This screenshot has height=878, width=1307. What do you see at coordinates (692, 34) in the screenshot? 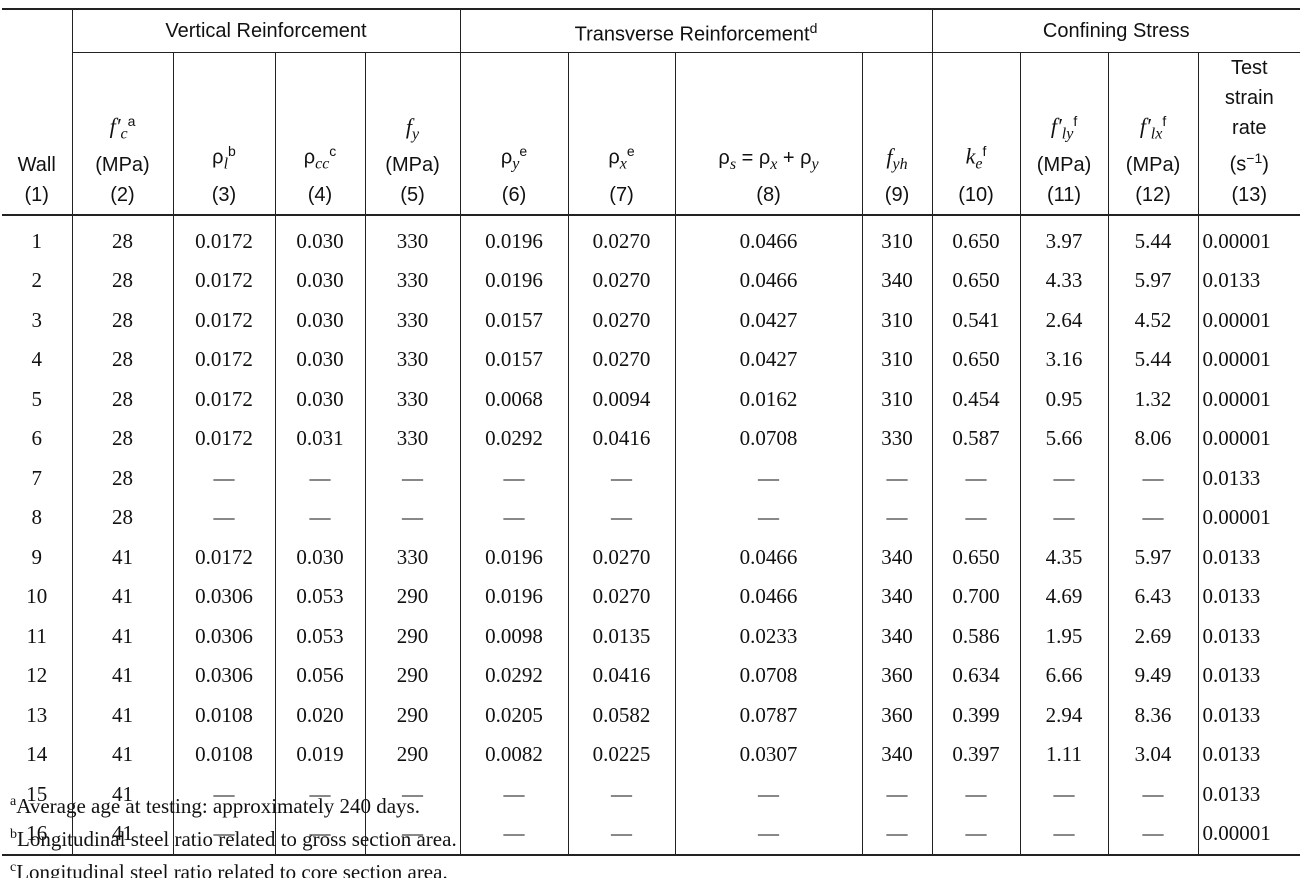
I see `group-title: Transverse Reinforcement` at bounding box center [692, 34].